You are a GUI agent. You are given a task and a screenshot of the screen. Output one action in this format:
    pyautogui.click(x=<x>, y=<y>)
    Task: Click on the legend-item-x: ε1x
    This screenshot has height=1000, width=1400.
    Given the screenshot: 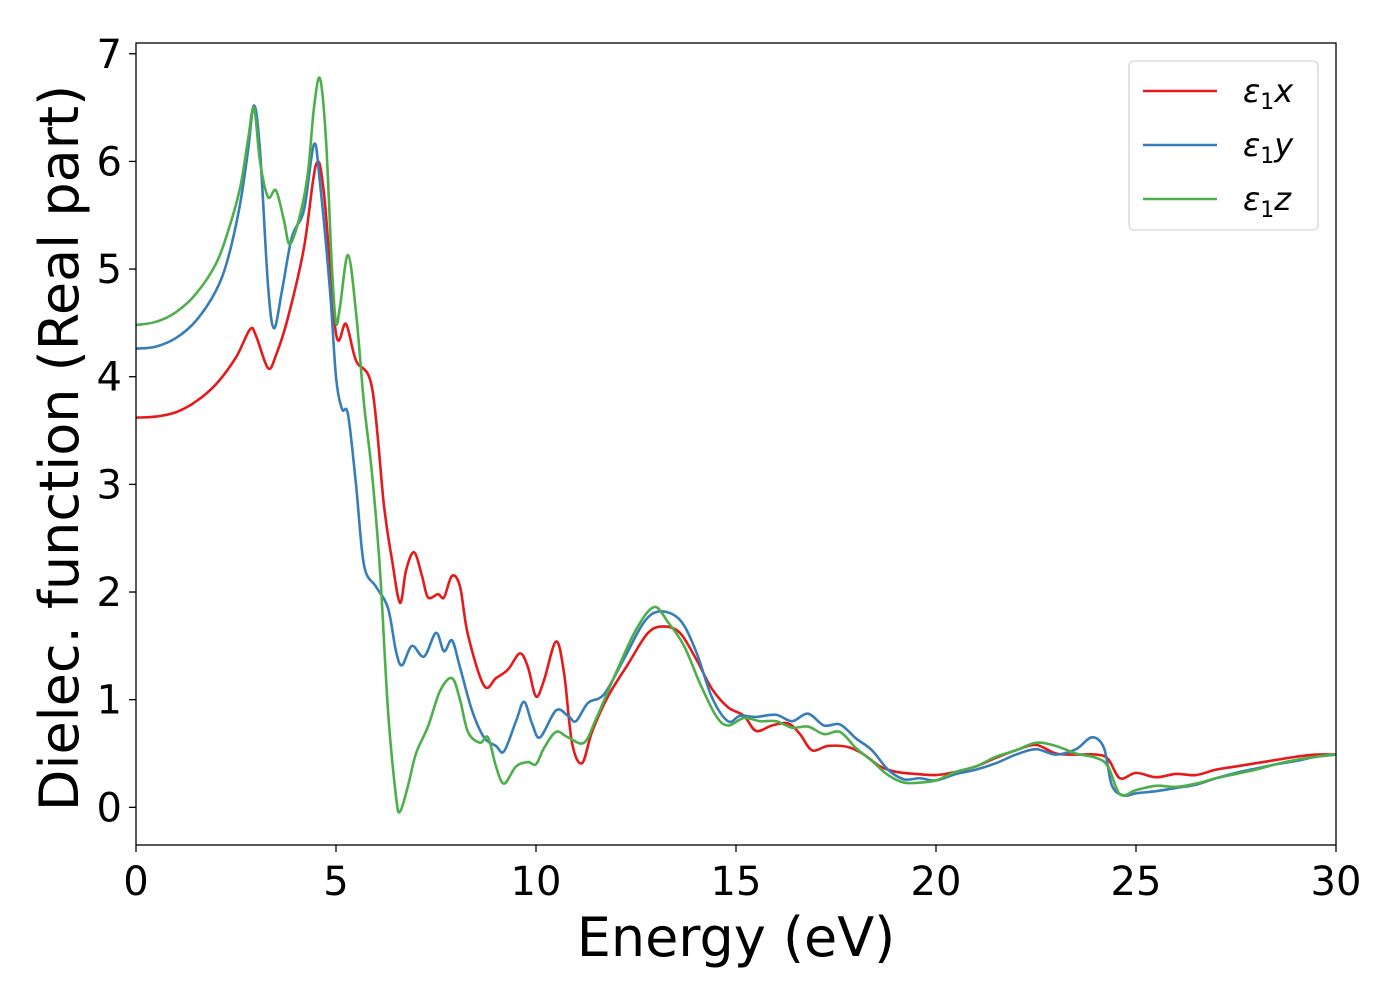 What is the action you would take?
    pyautogui.click(x=1218, y=93)
    